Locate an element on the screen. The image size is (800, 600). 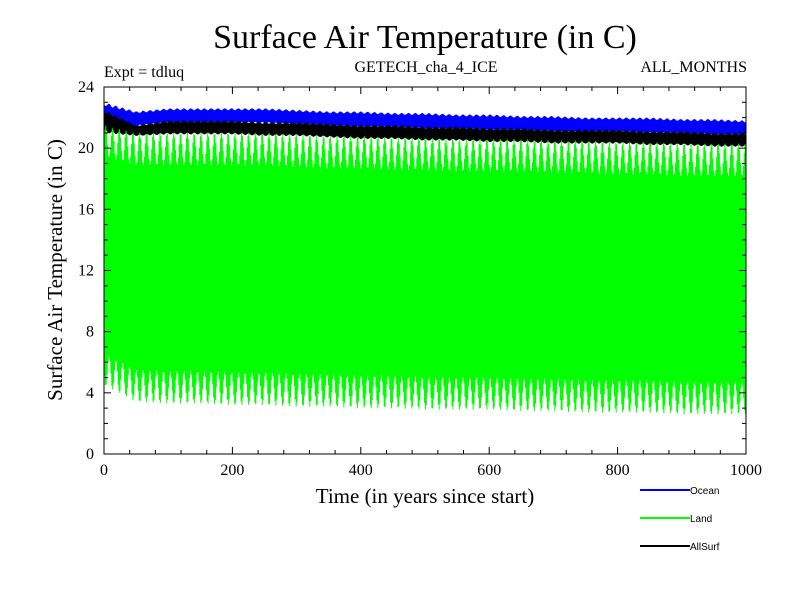
x-tick-label: 0 is located at coordinates (104, 470).